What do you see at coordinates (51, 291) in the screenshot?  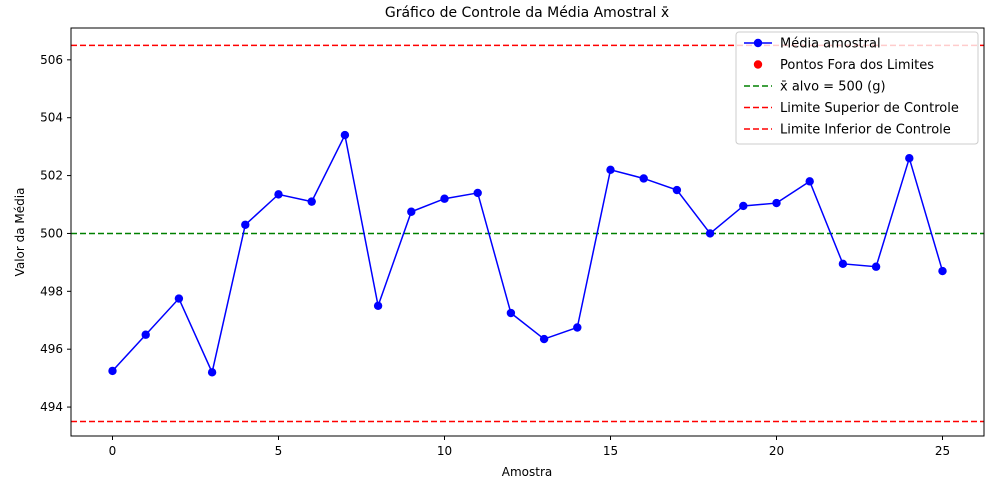 I see `y-tick-label: 498` at bounding box center [51, 291].